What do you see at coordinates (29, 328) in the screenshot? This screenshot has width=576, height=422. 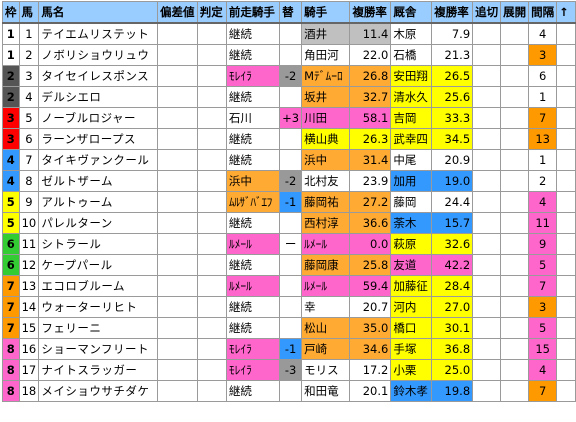 I see `umaban-cell: 15` at bounding box center [29, 328].